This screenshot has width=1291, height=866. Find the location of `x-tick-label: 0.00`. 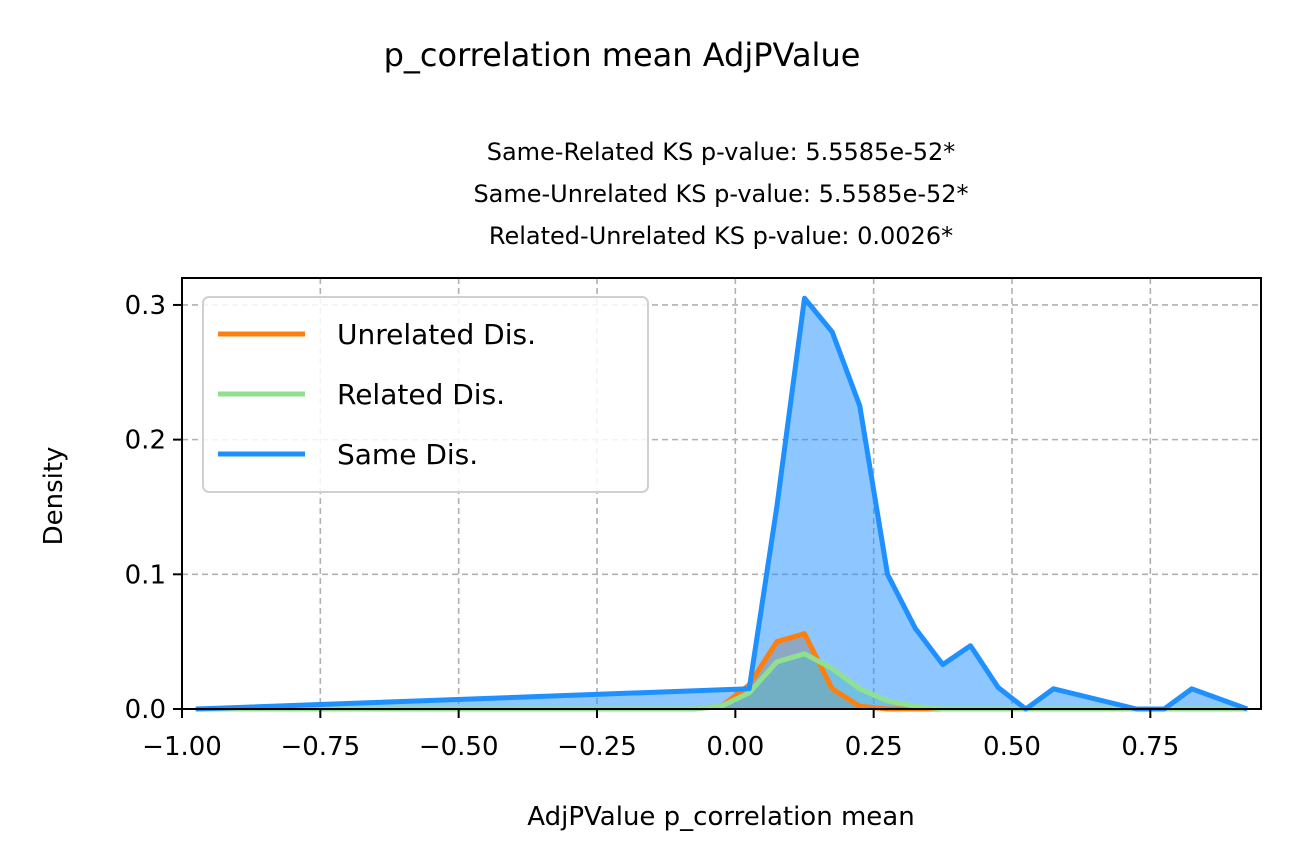

x-tick-label: 0.00 is located at coordinates (735, 747).